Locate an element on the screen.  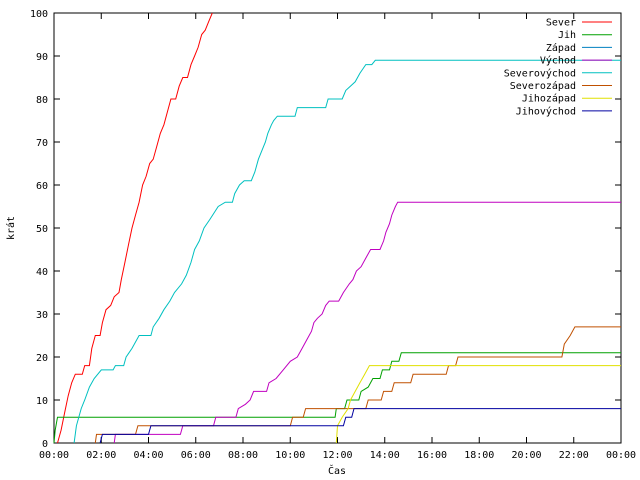
x-tick-label: 20:00 is located at coordinates (526, 455).